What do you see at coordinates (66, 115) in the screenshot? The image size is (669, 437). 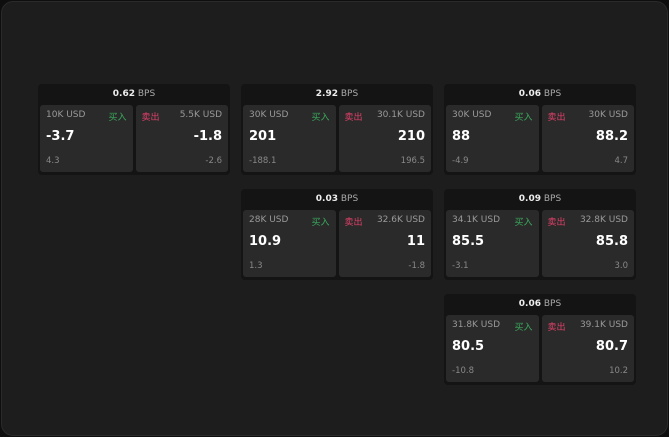 I see `buy-size: 10K USD` at bounding box center [66, 115].